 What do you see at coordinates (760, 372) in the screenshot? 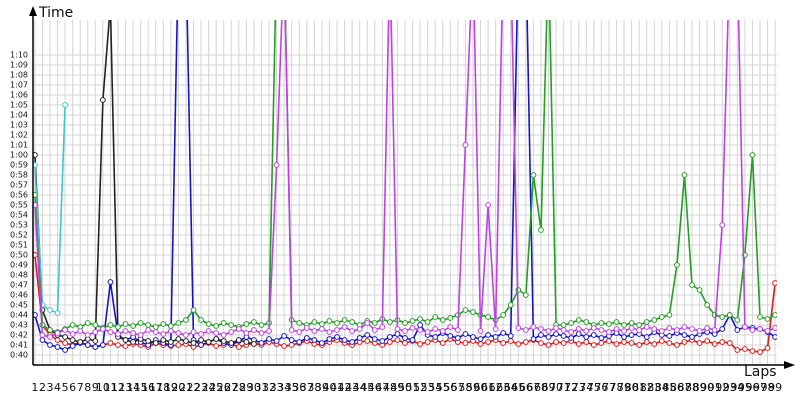
I see `x-axis-label: Laps` at bounding box center [760, 372].